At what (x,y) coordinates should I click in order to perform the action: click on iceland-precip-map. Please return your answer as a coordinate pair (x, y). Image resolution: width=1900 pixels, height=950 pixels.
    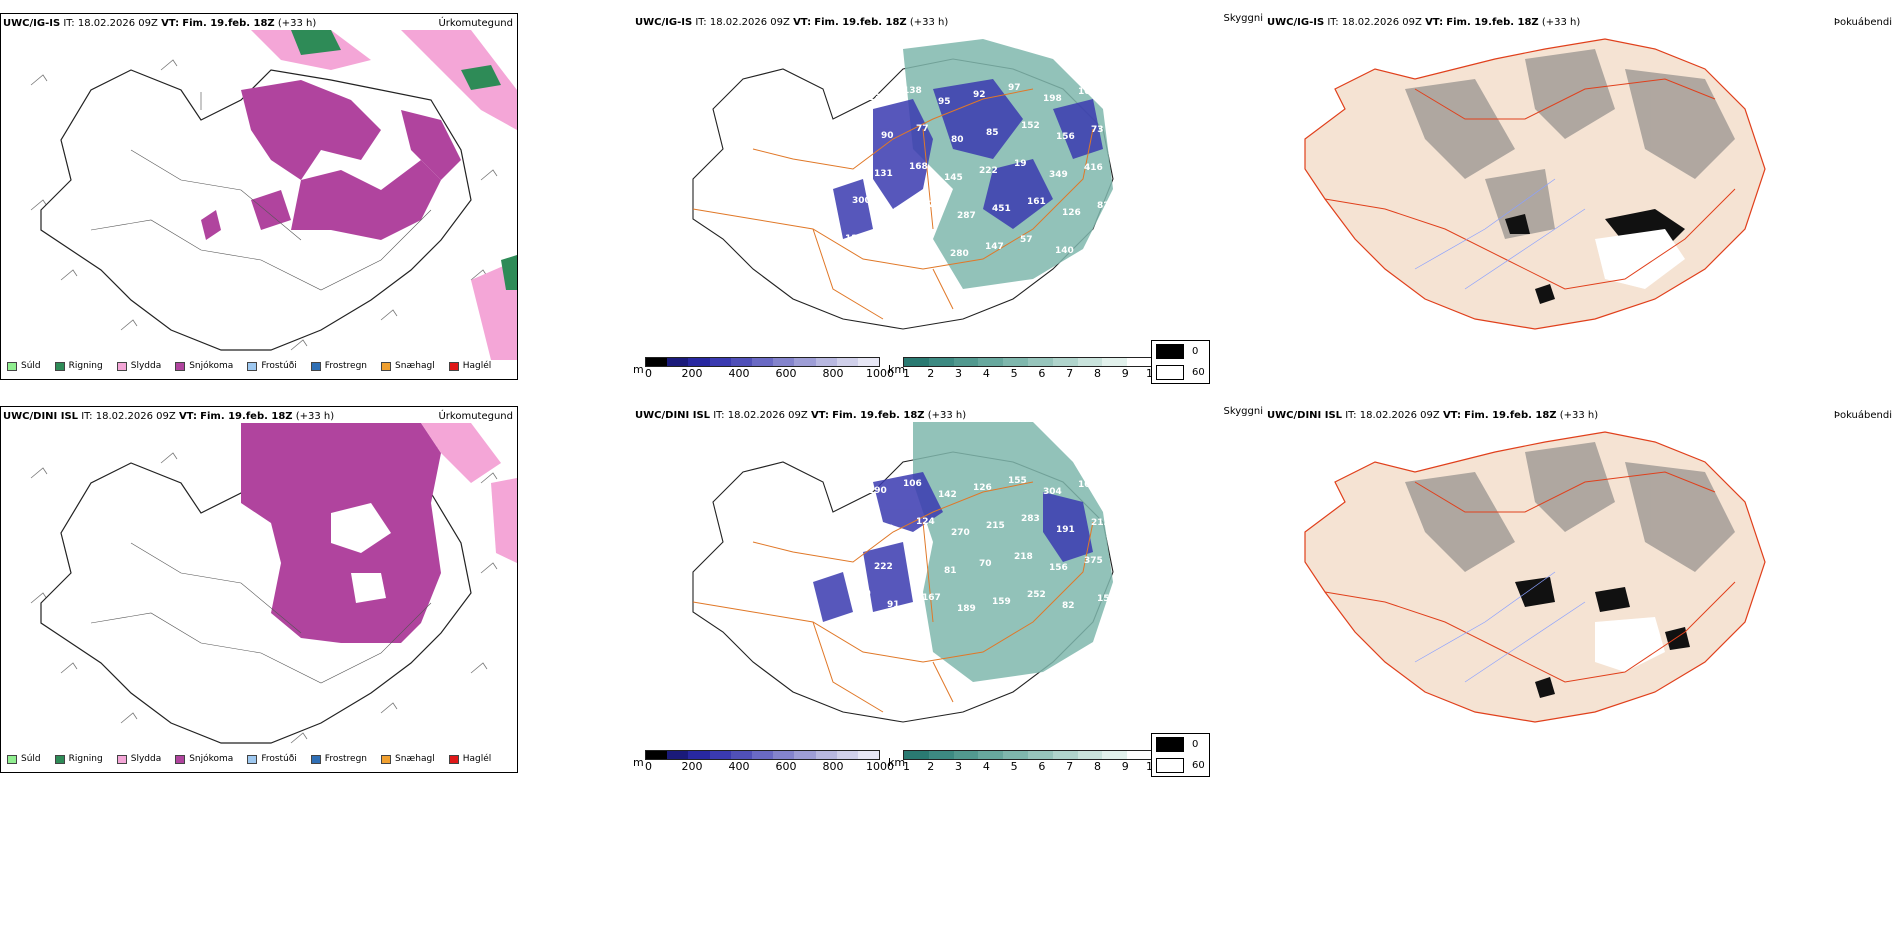
    Looking at the image, I should click on (273, 195).